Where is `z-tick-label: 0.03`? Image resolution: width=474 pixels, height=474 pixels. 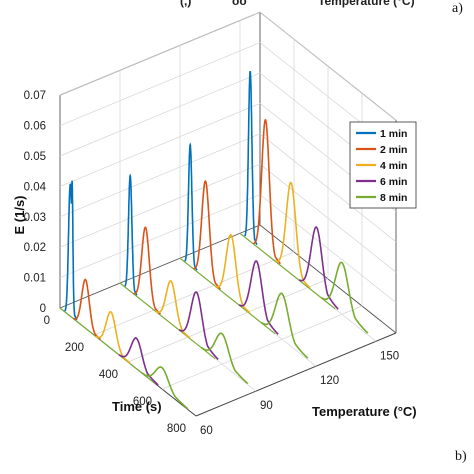
z-tick-label: 0.03 is located at coordinates (35, 218).